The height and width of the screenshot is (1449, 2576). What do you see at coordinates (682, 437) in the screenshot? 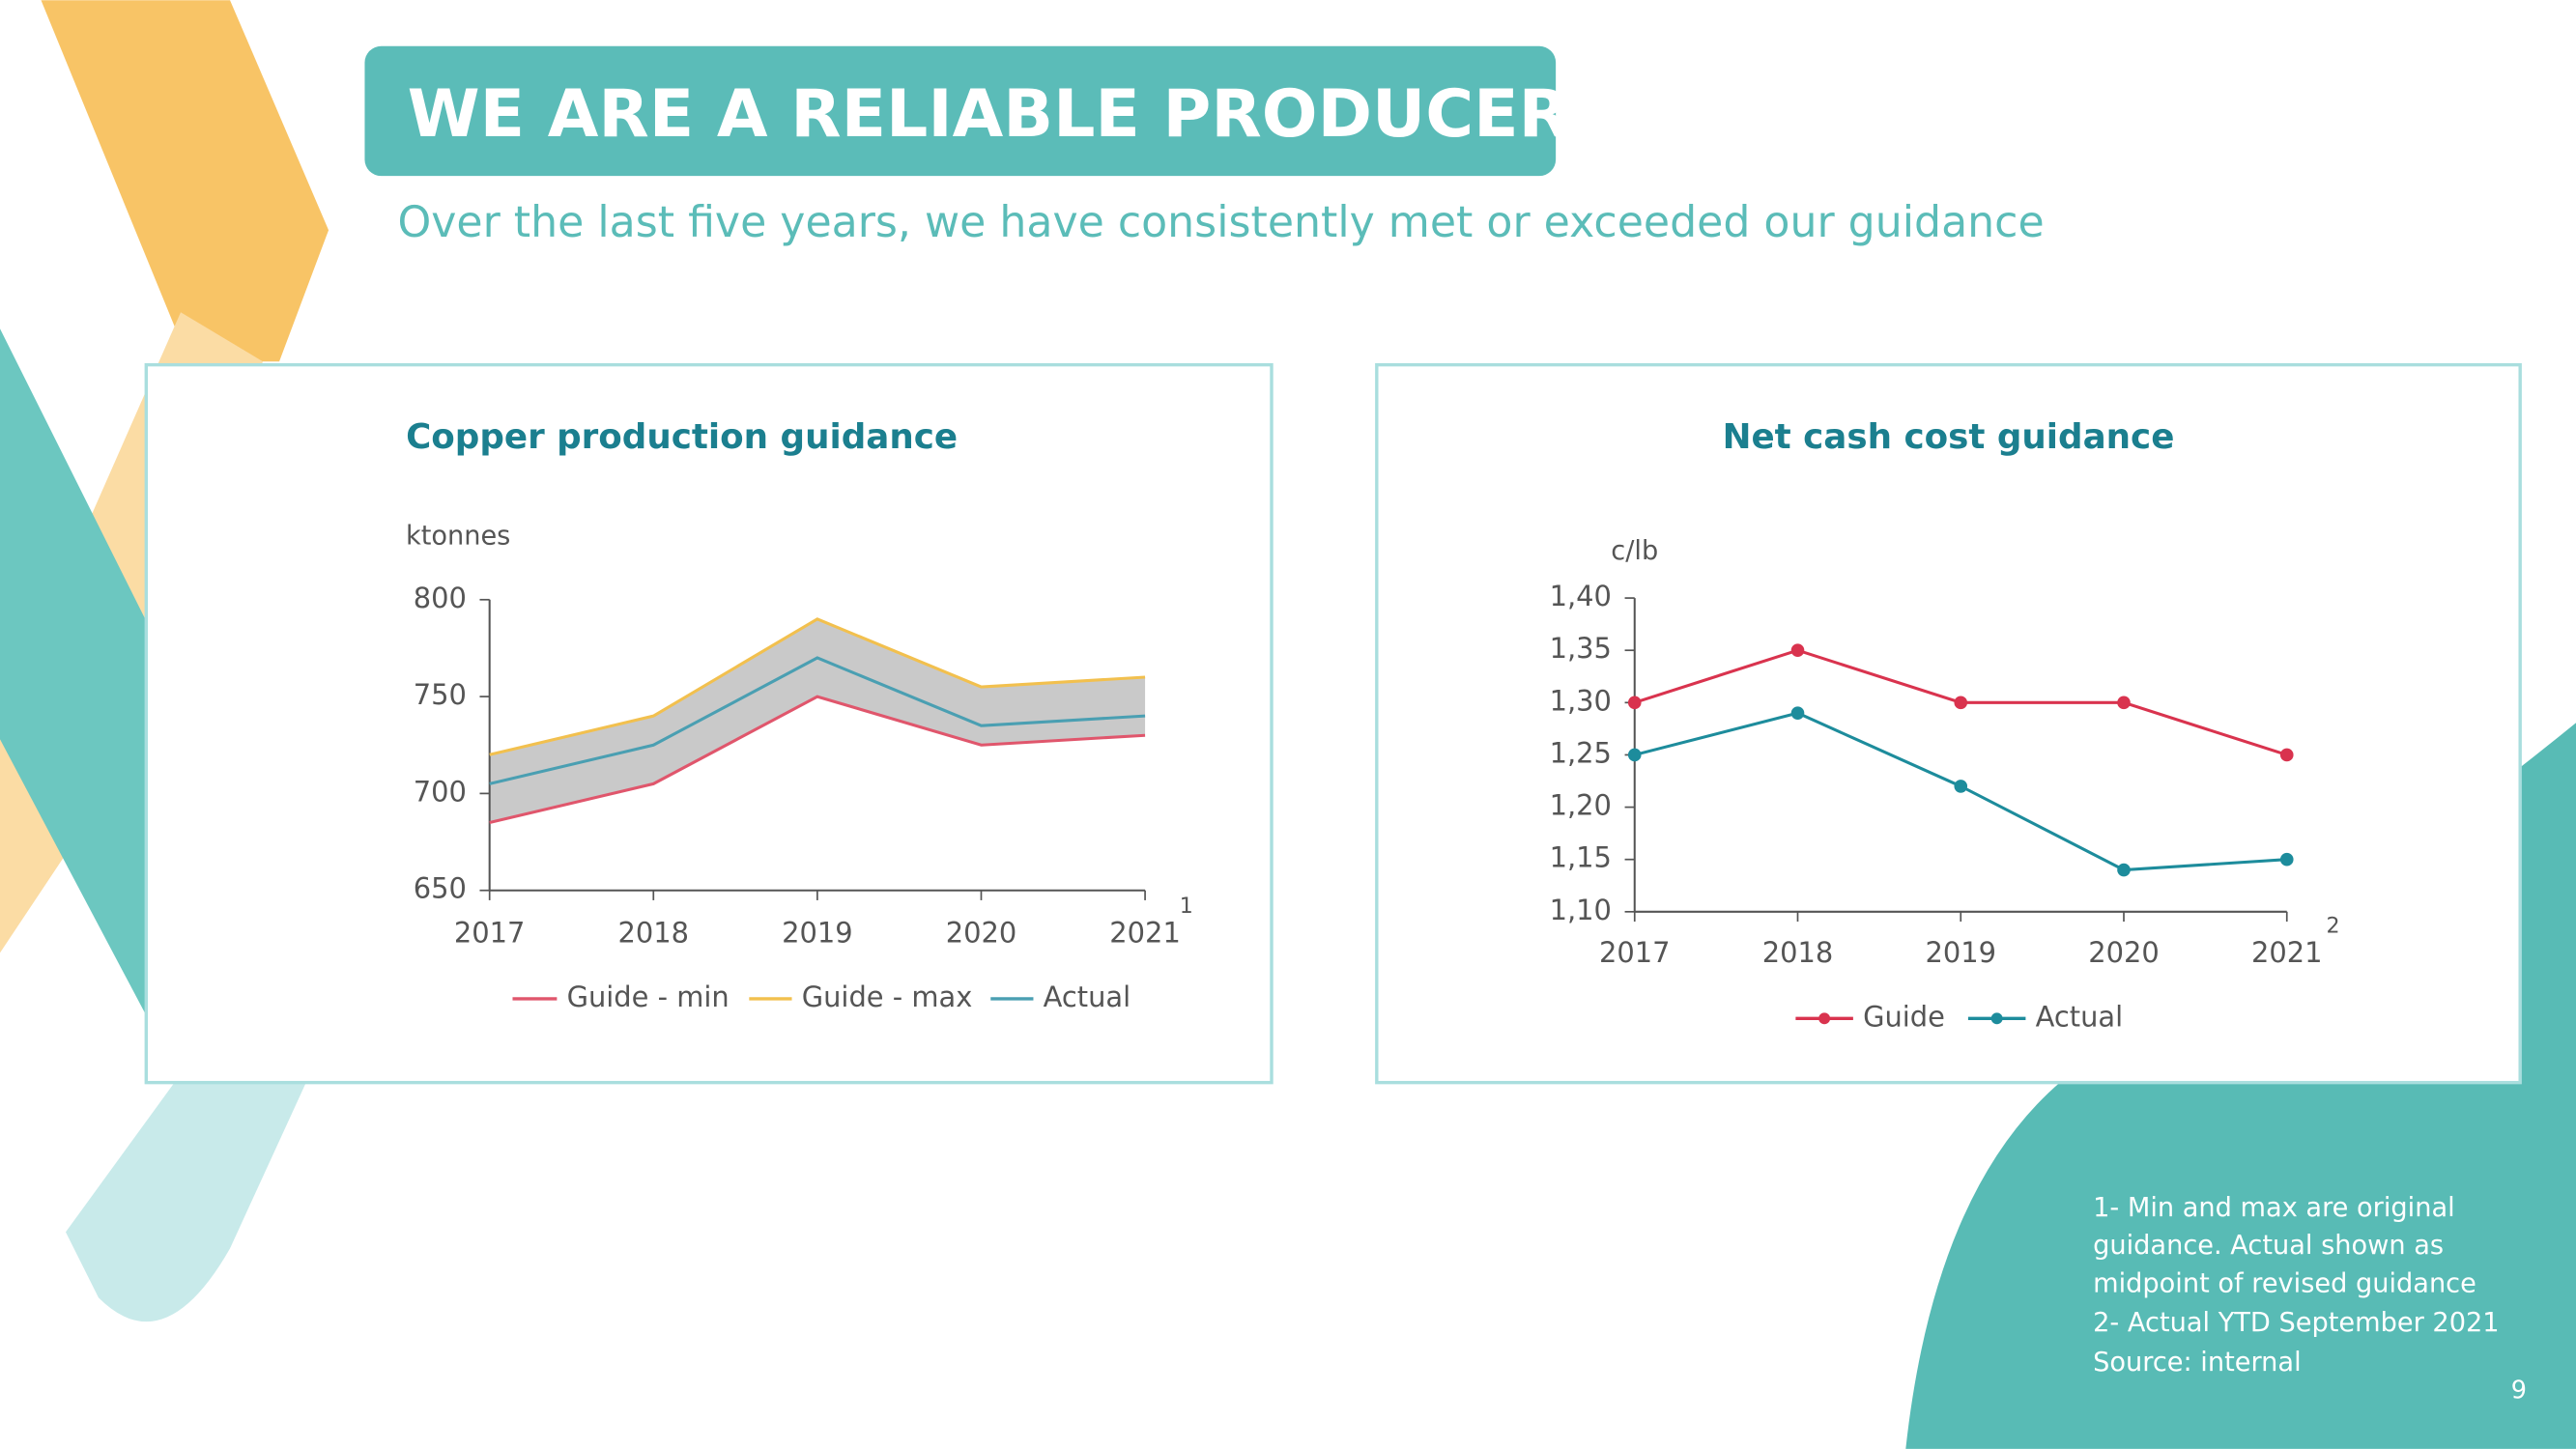
I see `chart-title: Copper production guidance` at bounding box center [682, 437].